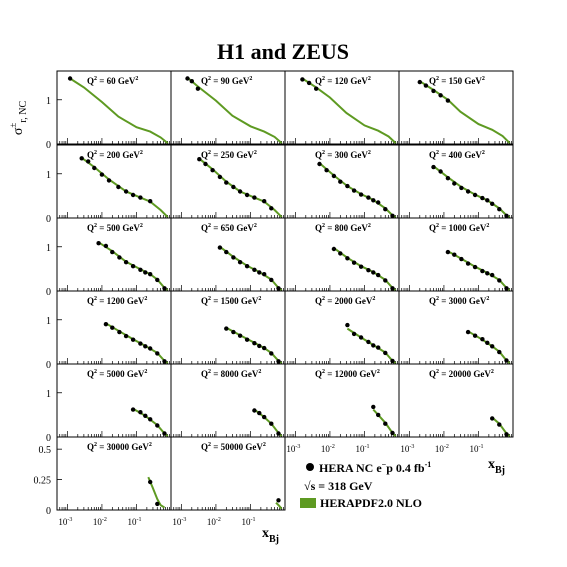  I want to click on panel-q2-12000: Q2 = 12000 GeV2, so click(342, 400).